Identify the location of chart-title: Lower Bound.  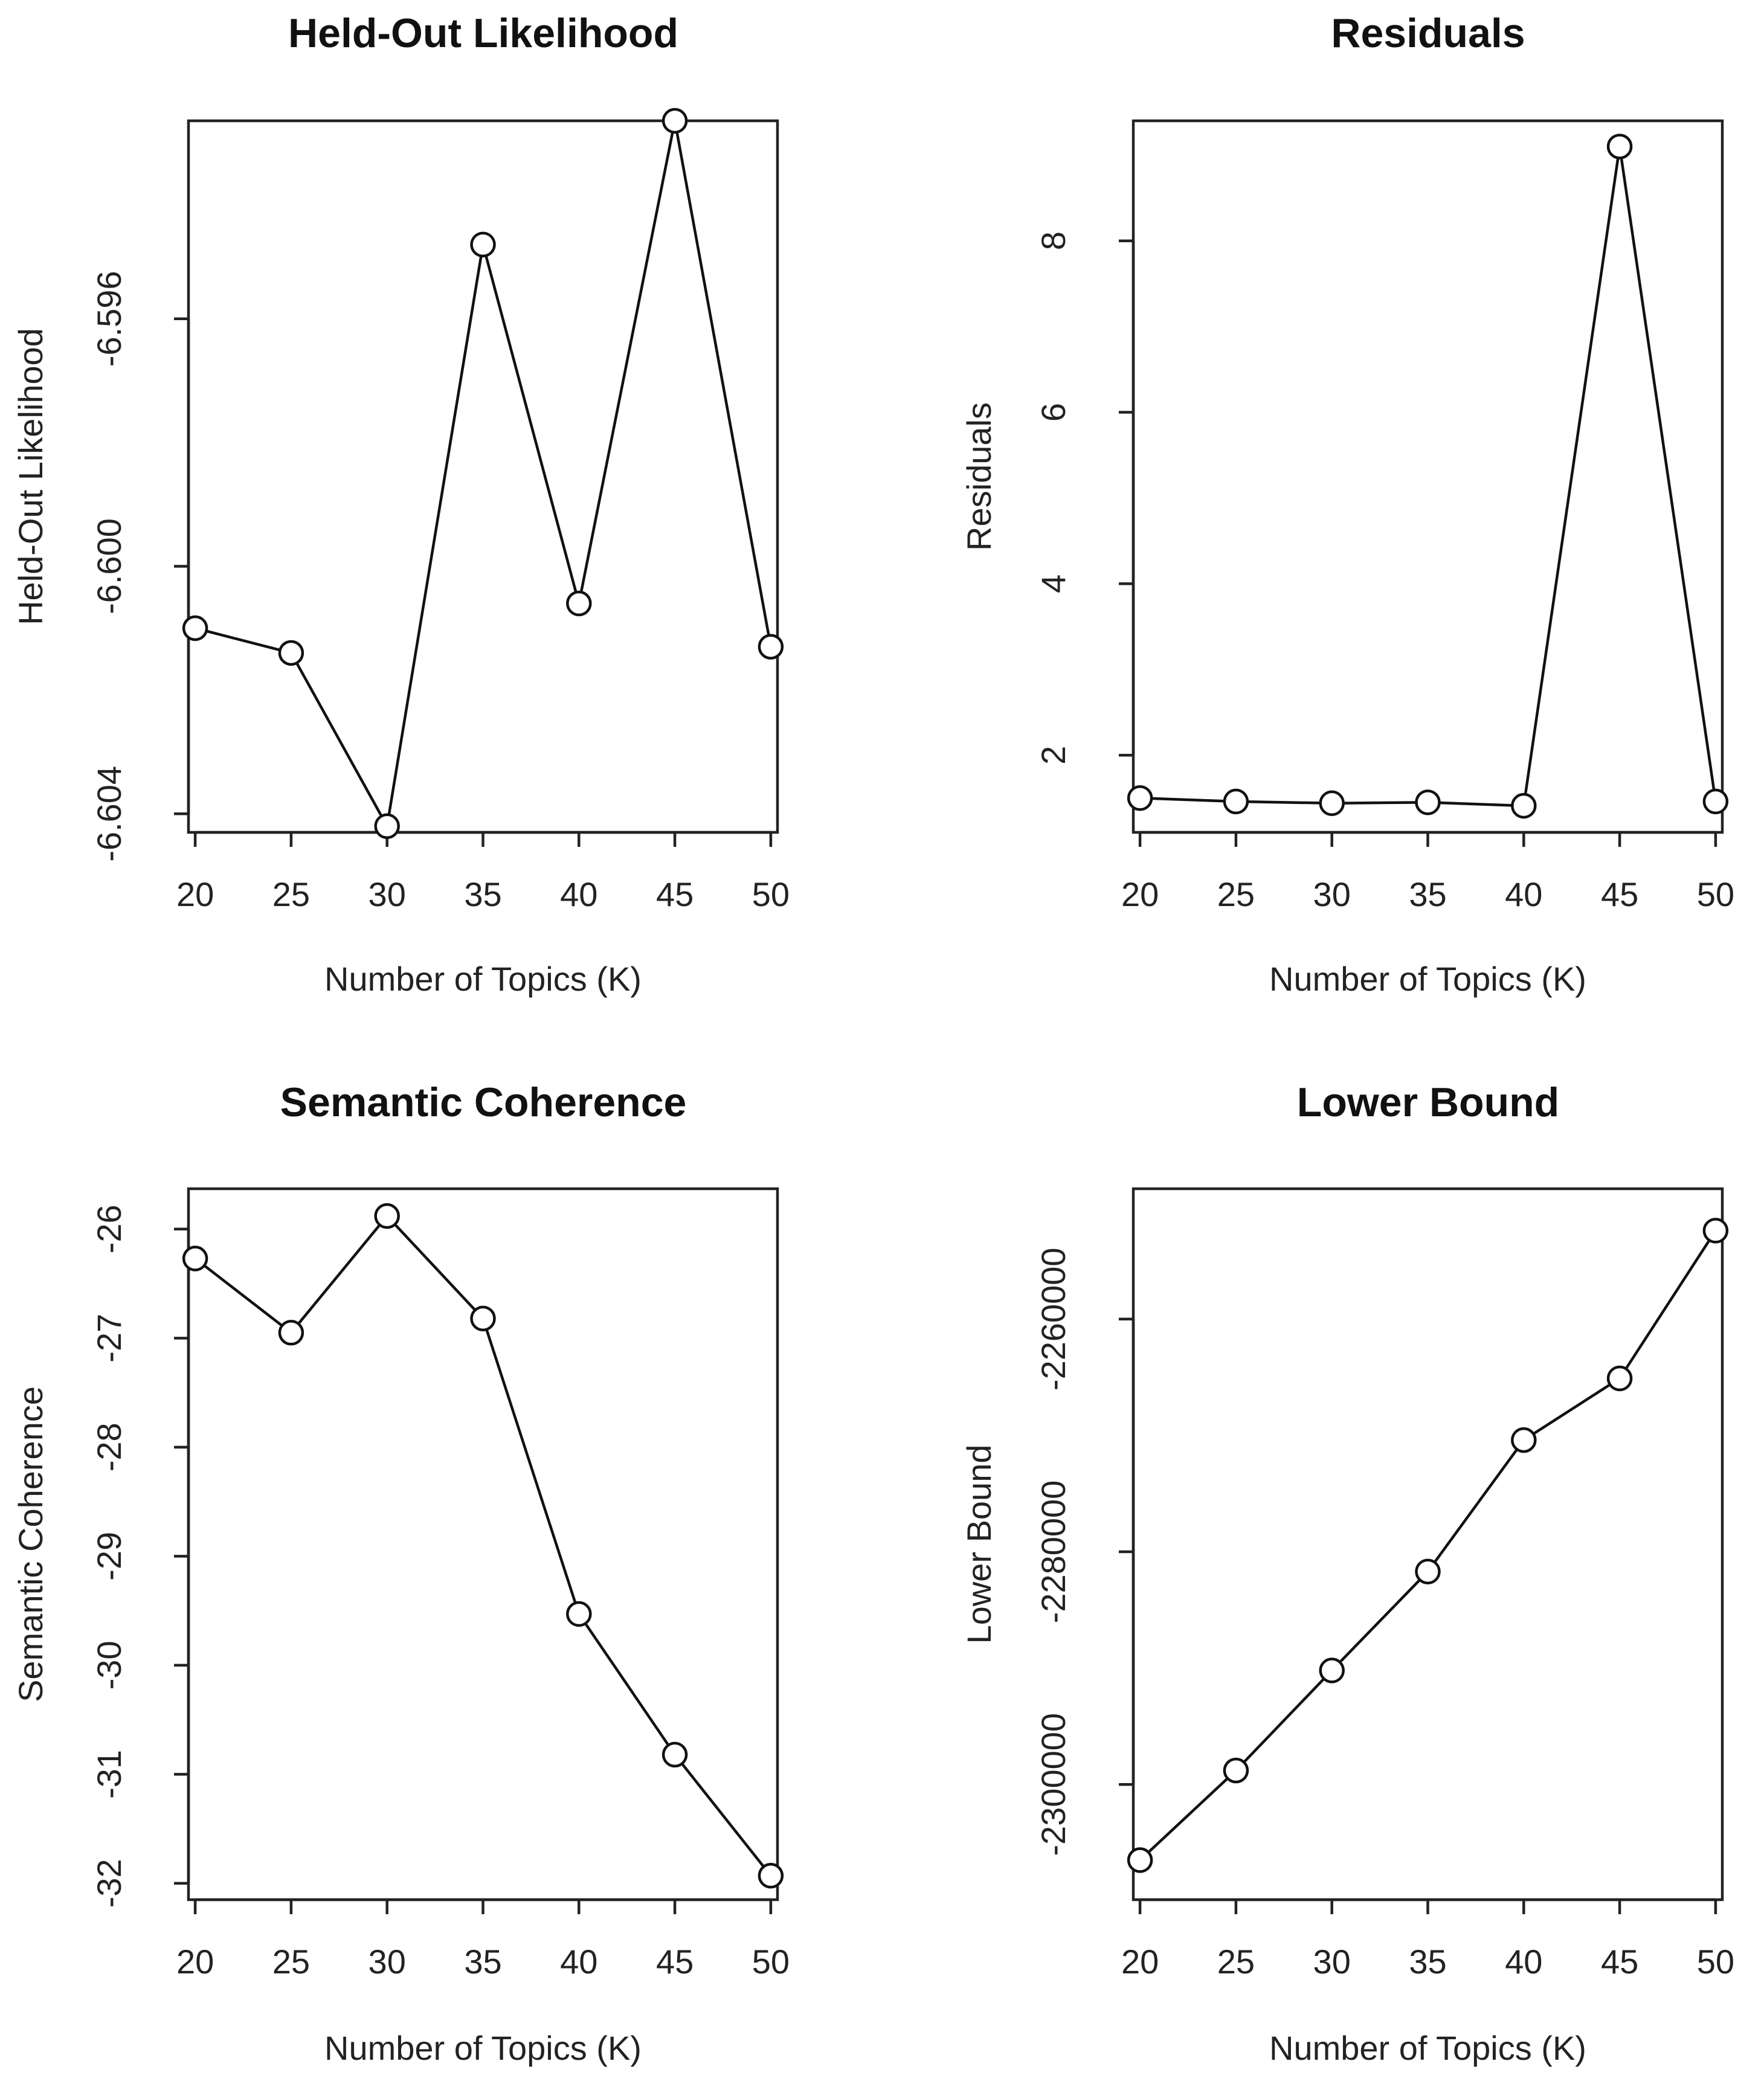
(1428, 1102).